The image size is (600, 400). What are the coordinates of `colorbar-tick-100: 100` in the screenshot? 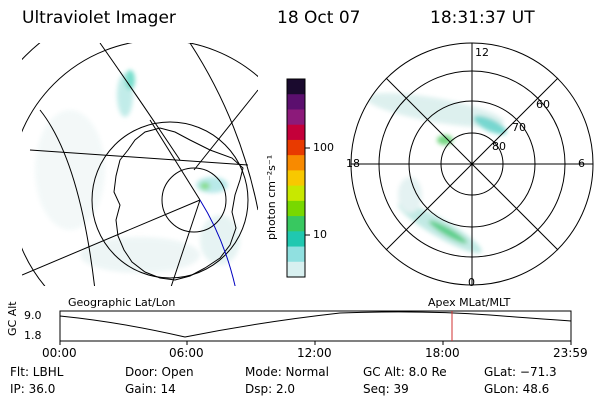 It's located at (323, 147).